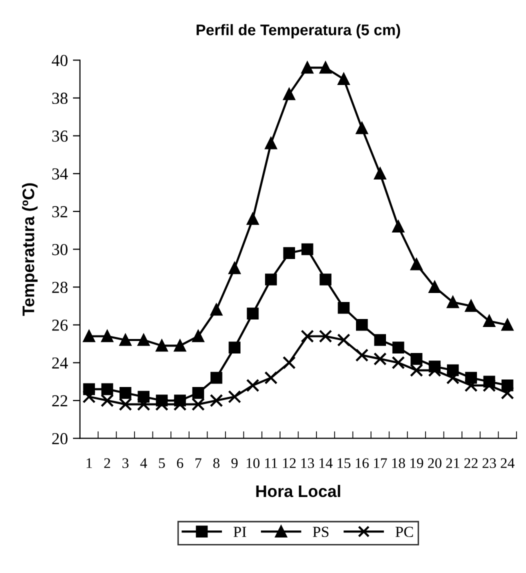  Describe the element at coordinates (271, 463) in the screenshot. I see `x-tick-label: 11` at that location.